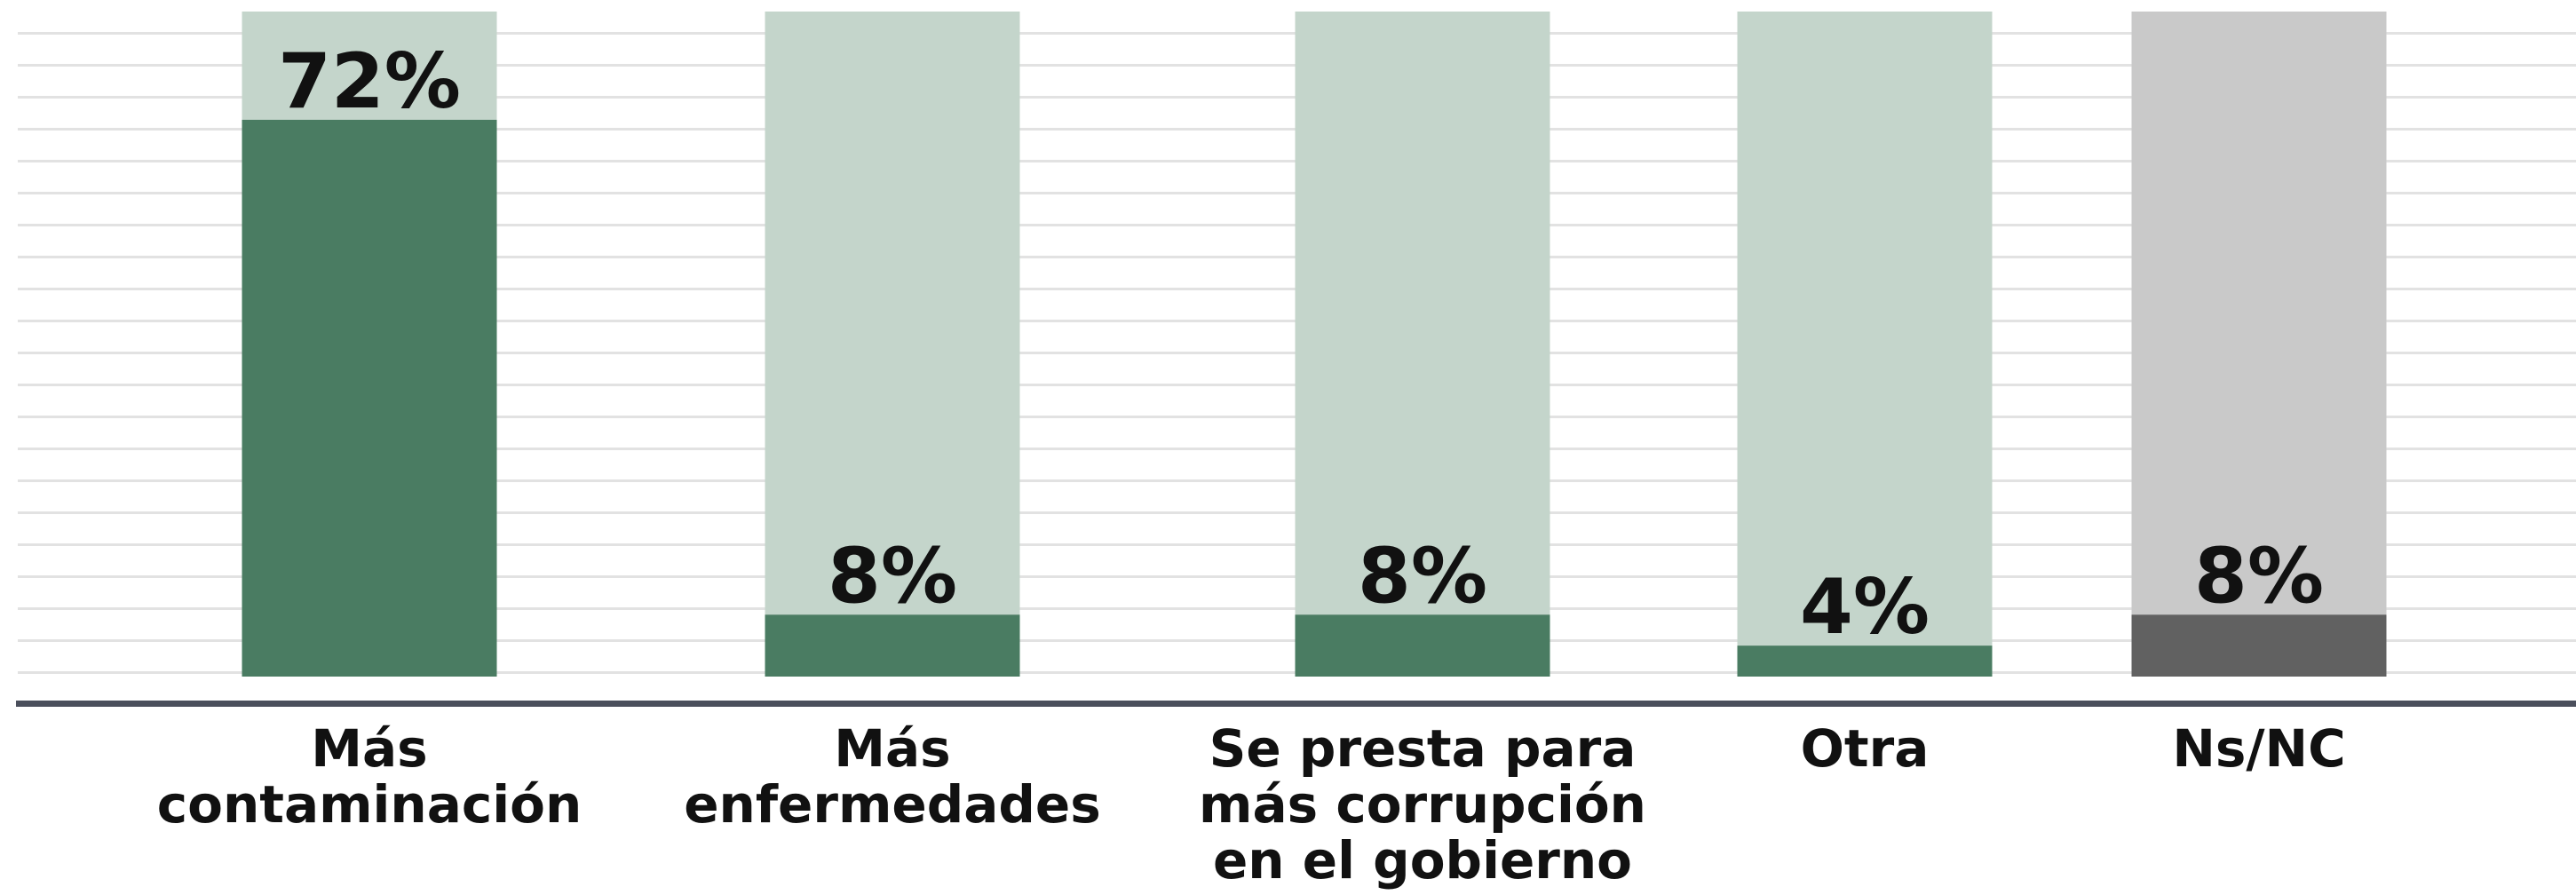 The width and height of the screenshot is (2576, 895). What do you see at coordinates (893, 776) in the screenshot?
I see `x-tick-label: Más enfermedades` at bounding box center [893, 776].